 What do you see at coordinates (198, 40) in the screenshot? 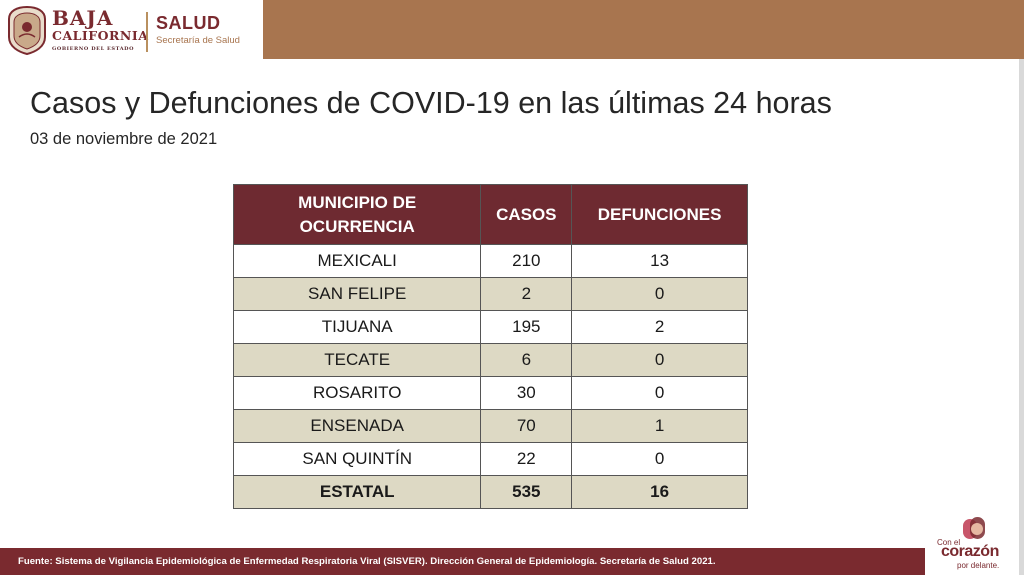
I see `secretaria-label: Secretaría de Salud` at bounding box center [198, 40].